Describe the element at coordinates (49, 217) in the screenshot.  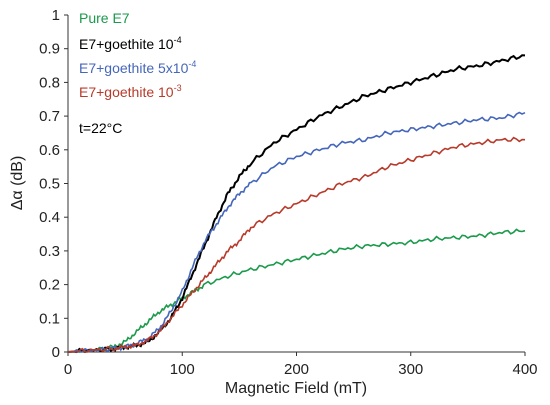
I see `y-tick-label: 0.4` at that location.